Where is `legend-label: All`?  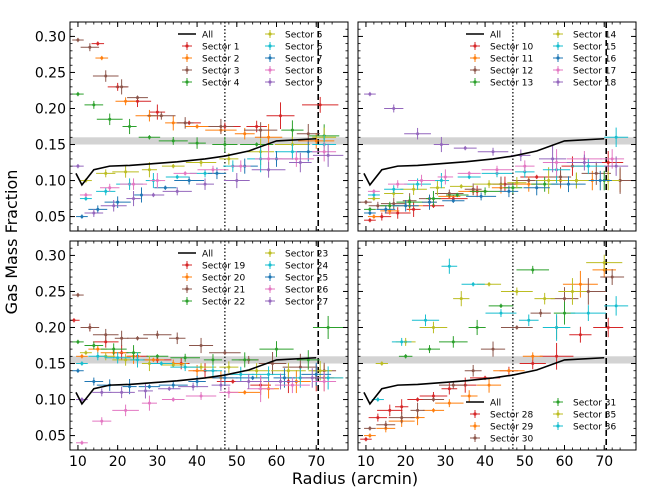
legend-label: All is located at coordinates (495, 404).